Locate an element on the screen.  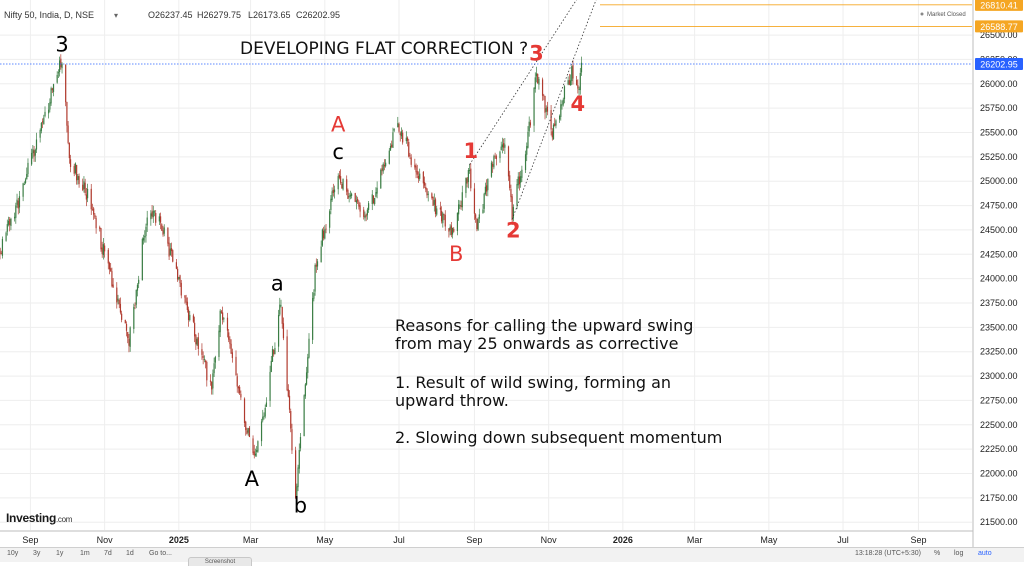
log-toggle: log is located at coordinates (959, 553).